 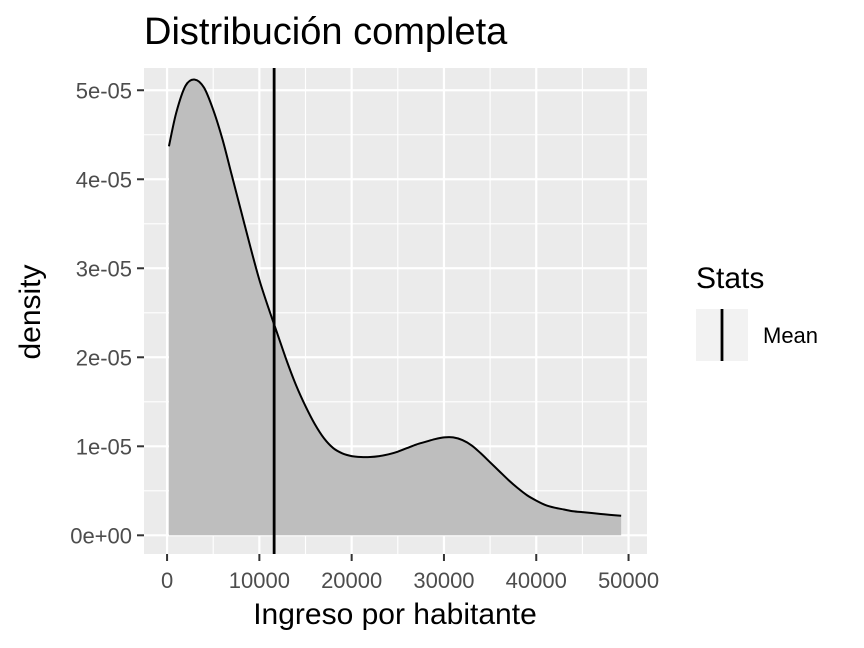 What do you see at coordinates (395, 614) in the screenshot?
I see `x-axis-title: Ingreso por habitante` at bounding box center [395, 614].